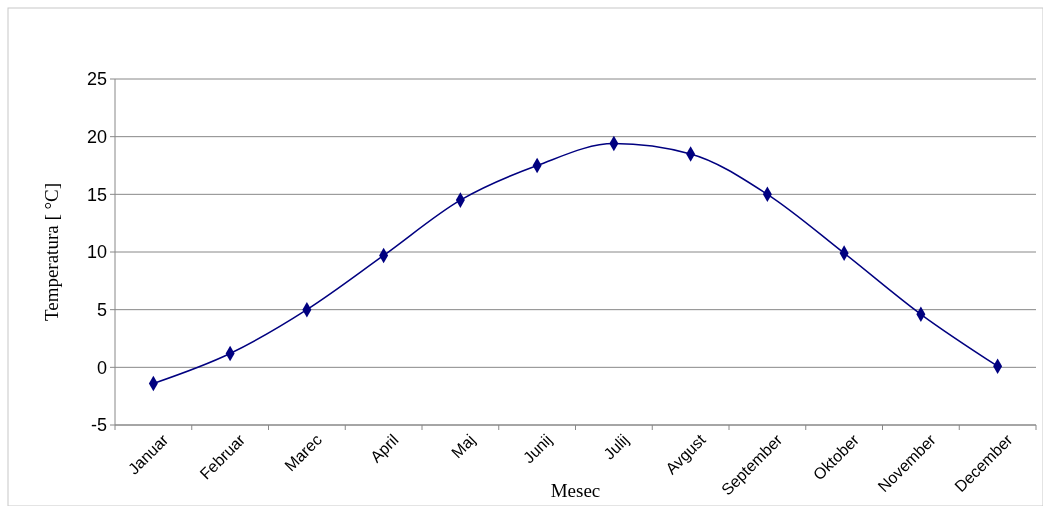 Image resolution: width=1043 pixels, height=506 pixels. I want to click on y-tick-label: -5, so click(98, 425).